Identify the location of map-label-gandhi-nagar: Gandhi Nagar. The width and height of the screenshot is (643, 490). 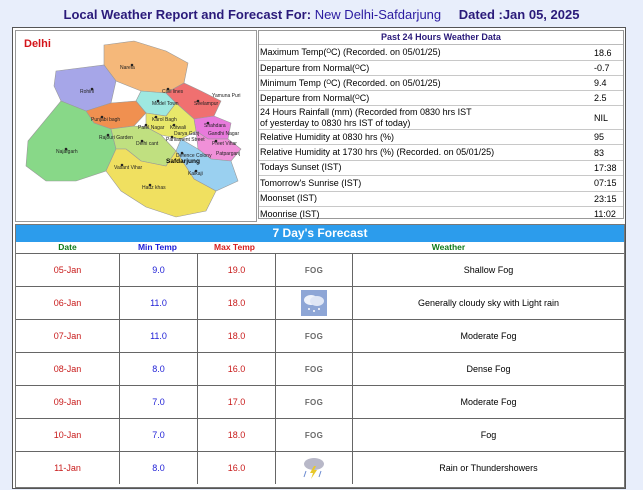
(223, 134).